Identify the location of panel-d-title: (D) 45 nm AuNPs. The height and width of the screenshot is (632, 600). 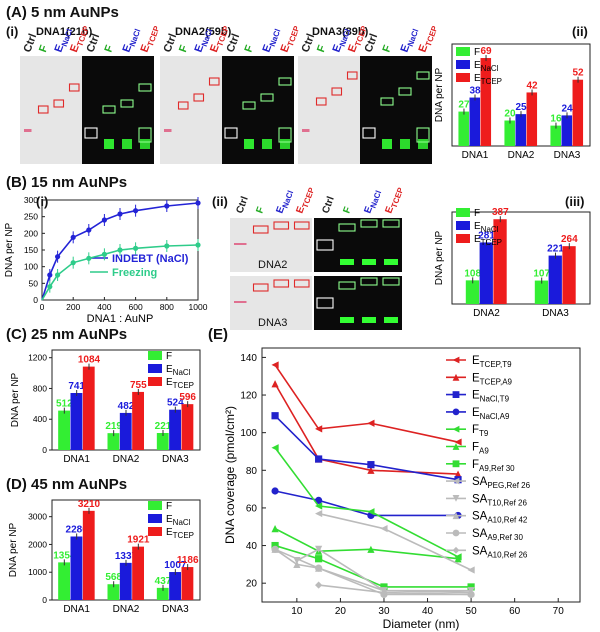
(67, 484).